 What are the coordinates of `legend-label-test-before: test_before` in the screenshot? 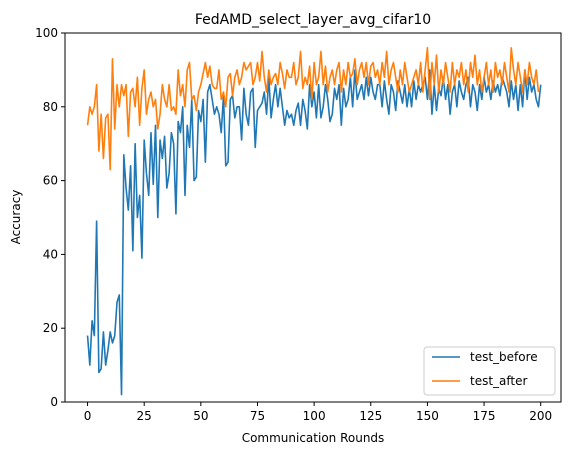 It's located at (504, 357).